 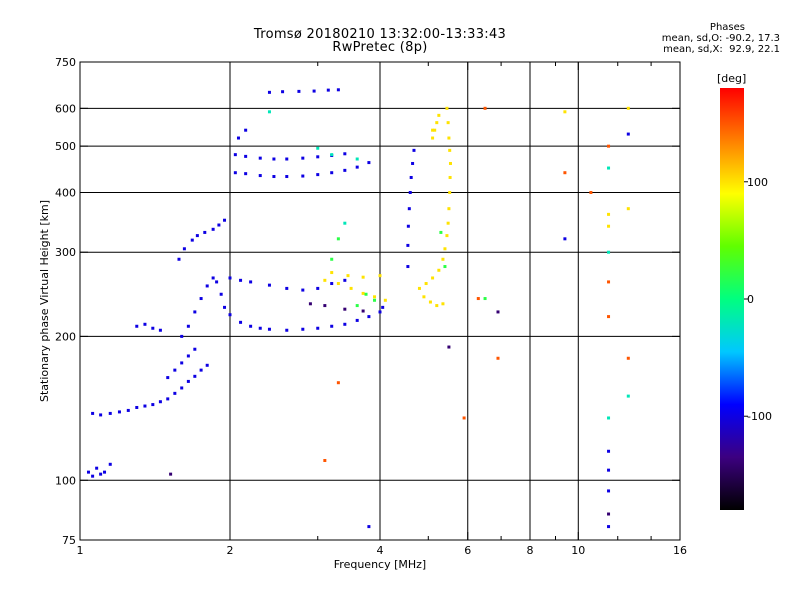 What do you see at coordinates (65, 108) in the screenshot?
I see `y-tick-label: 600` at bounding box center [65, 108].